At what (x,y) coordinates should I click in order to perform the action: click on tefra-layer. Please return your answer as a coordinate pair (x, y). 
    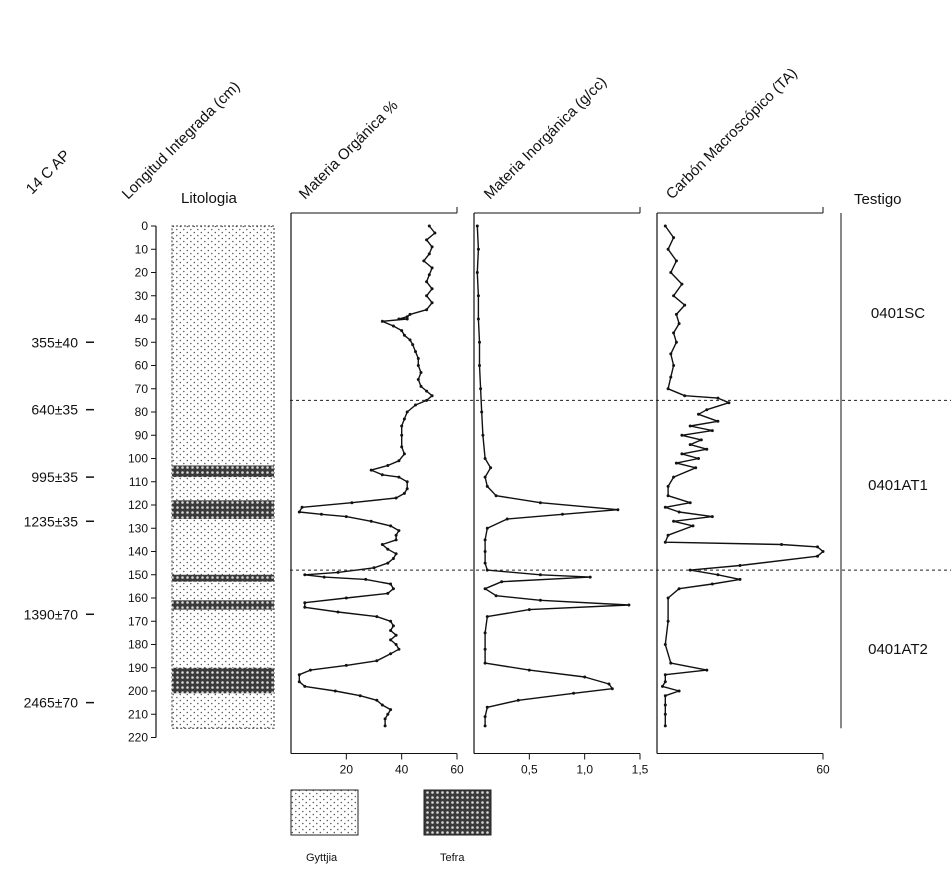
    Looking at the image, I should click on (223, 509).